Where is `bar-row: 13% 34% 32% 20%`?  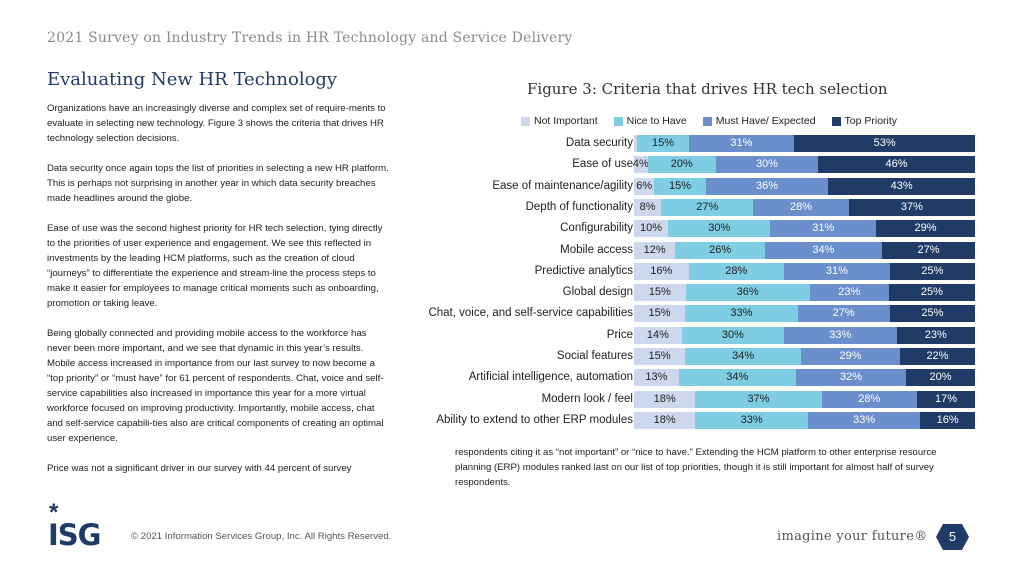 bar-row: 13% 34% 32% 20% is located at coordinates (804, 378).